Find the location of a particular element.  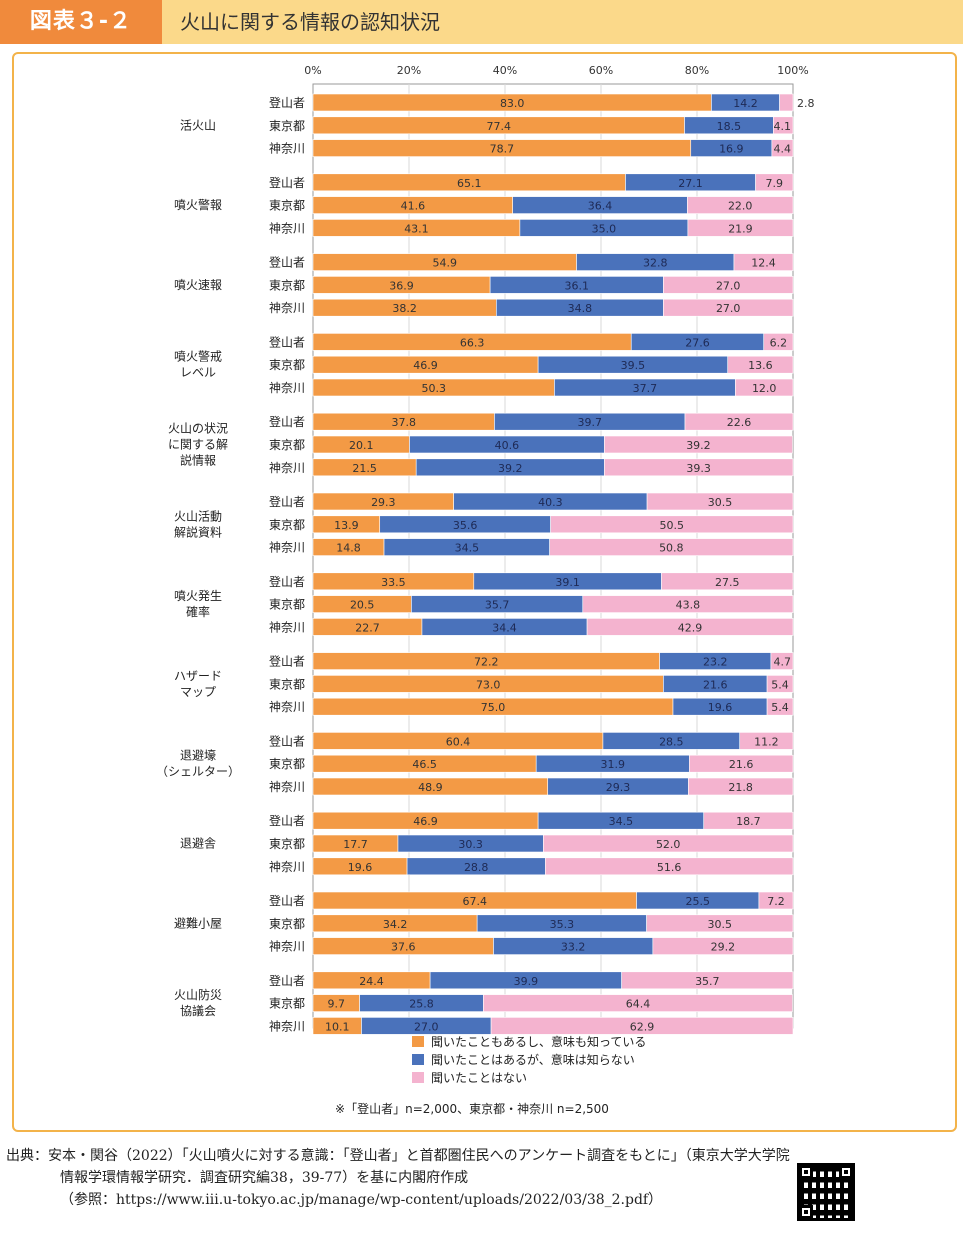

category-label: マップ is located at coordinates (198, 692).